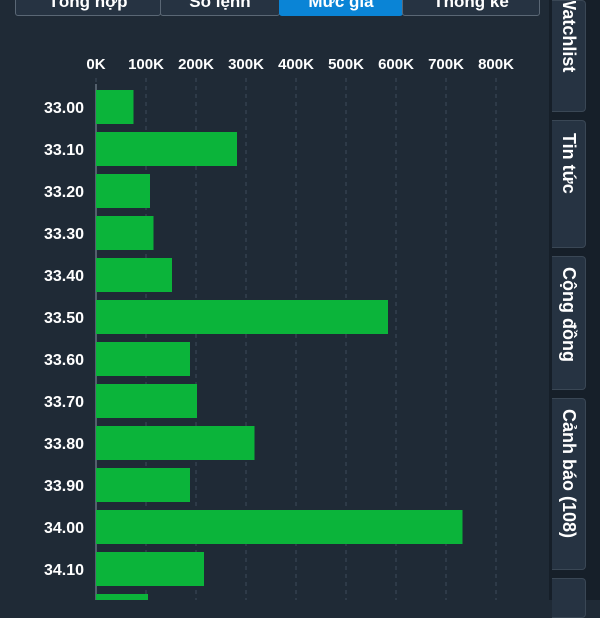 This screenshot has height=618, width=600. I want to click on category-label: 34.00, so click(64, 528).